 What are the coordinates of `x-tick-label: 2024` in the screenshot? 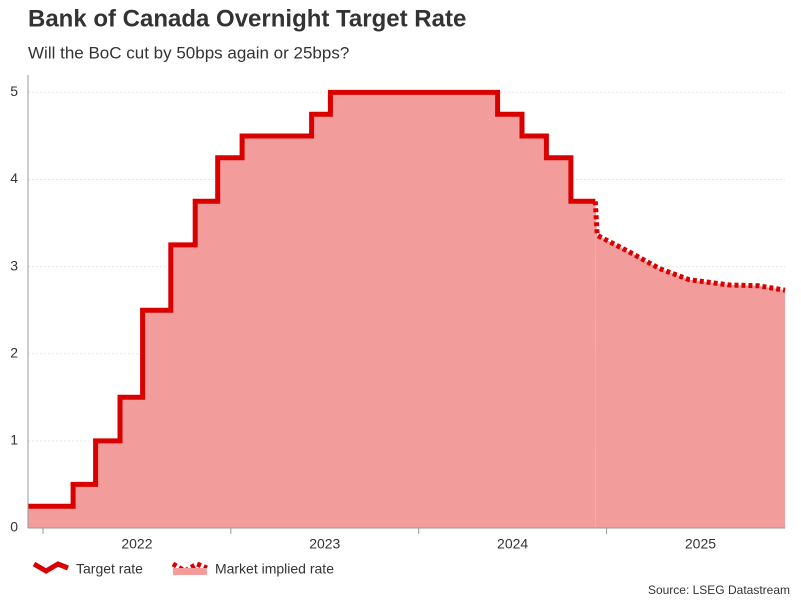 It's located at (512, 544).